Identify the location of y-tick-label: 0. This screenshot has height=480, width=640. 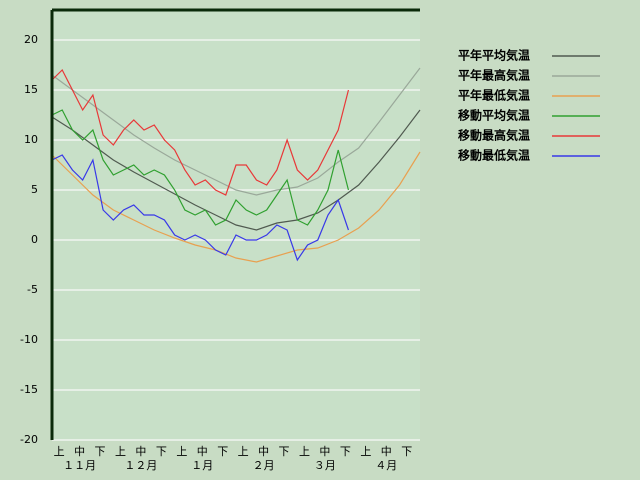
(34, 239).